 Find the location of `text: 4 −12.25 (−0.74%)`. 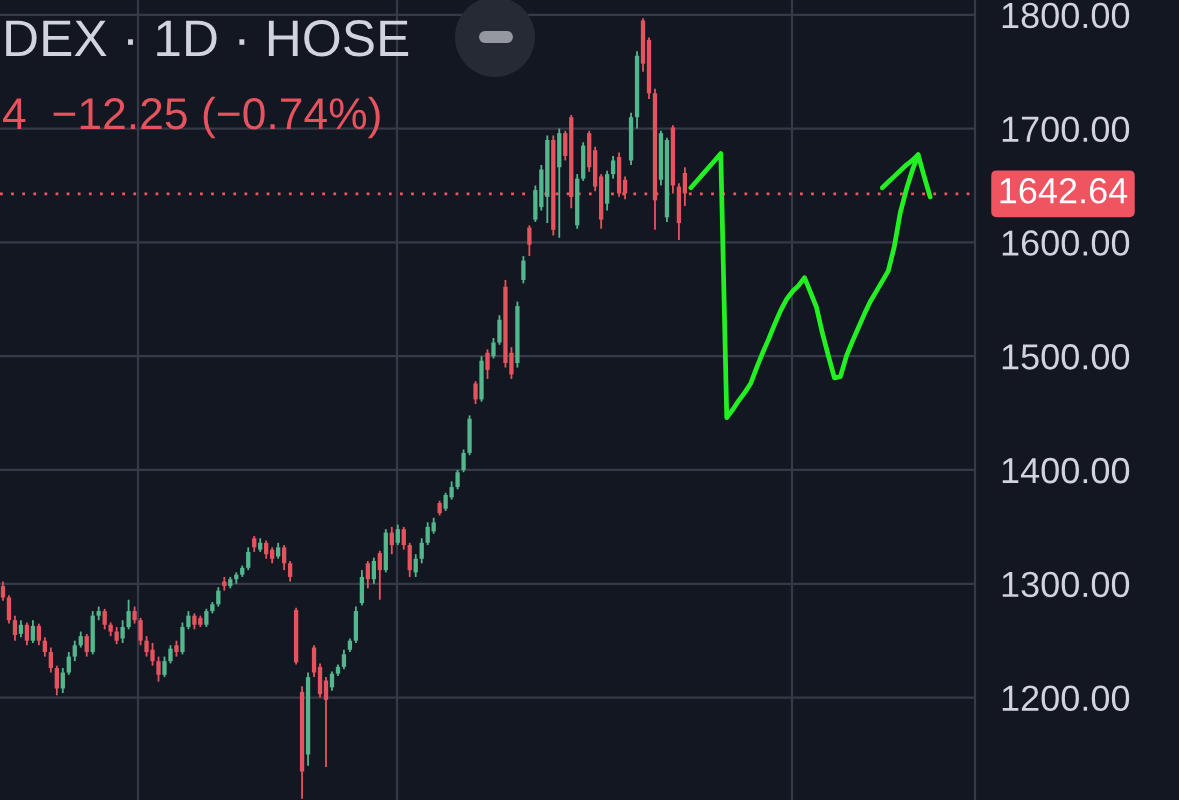

text: 4 −12.25 (−0.74%) is located at coordinates (191, 117).